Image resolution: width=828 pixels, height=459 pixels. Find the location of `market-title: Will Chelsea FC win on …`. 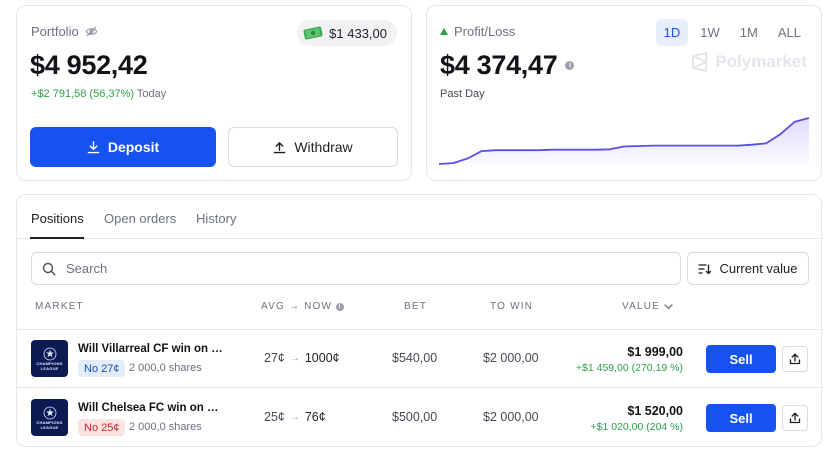

market-title: Will Chelsea FC win on … is located at coordinates (148, 408).